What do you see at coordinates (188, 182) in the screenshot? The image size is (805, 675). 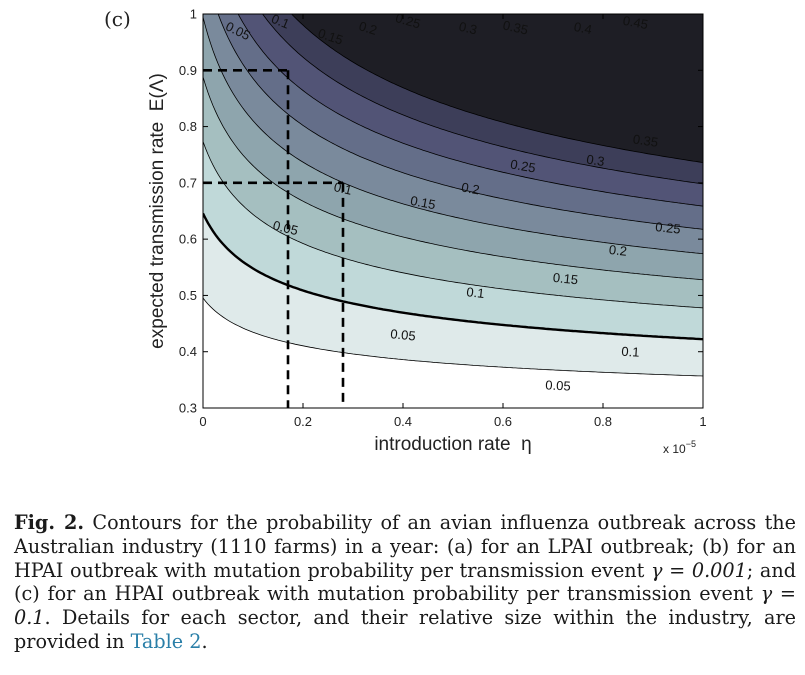 I see `y-tick-label: 0.7` at bounding box center [188, 182].